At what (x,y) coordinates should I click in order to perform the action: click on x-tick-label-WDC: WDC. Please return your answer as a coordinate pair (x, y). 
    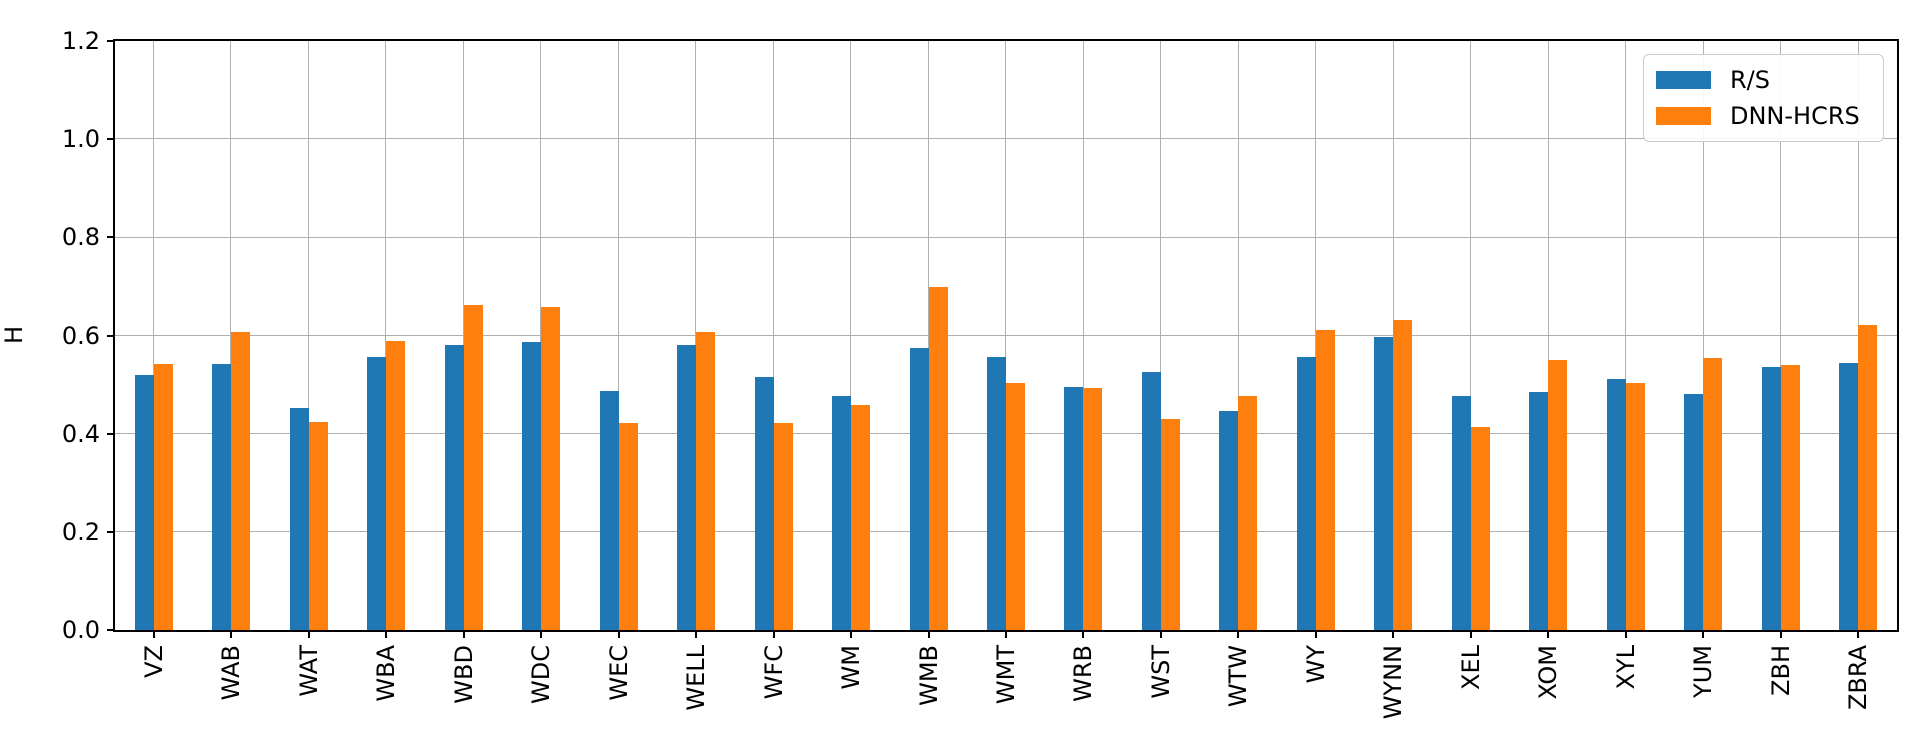
    Looking at the image, I should click on (541, 674).